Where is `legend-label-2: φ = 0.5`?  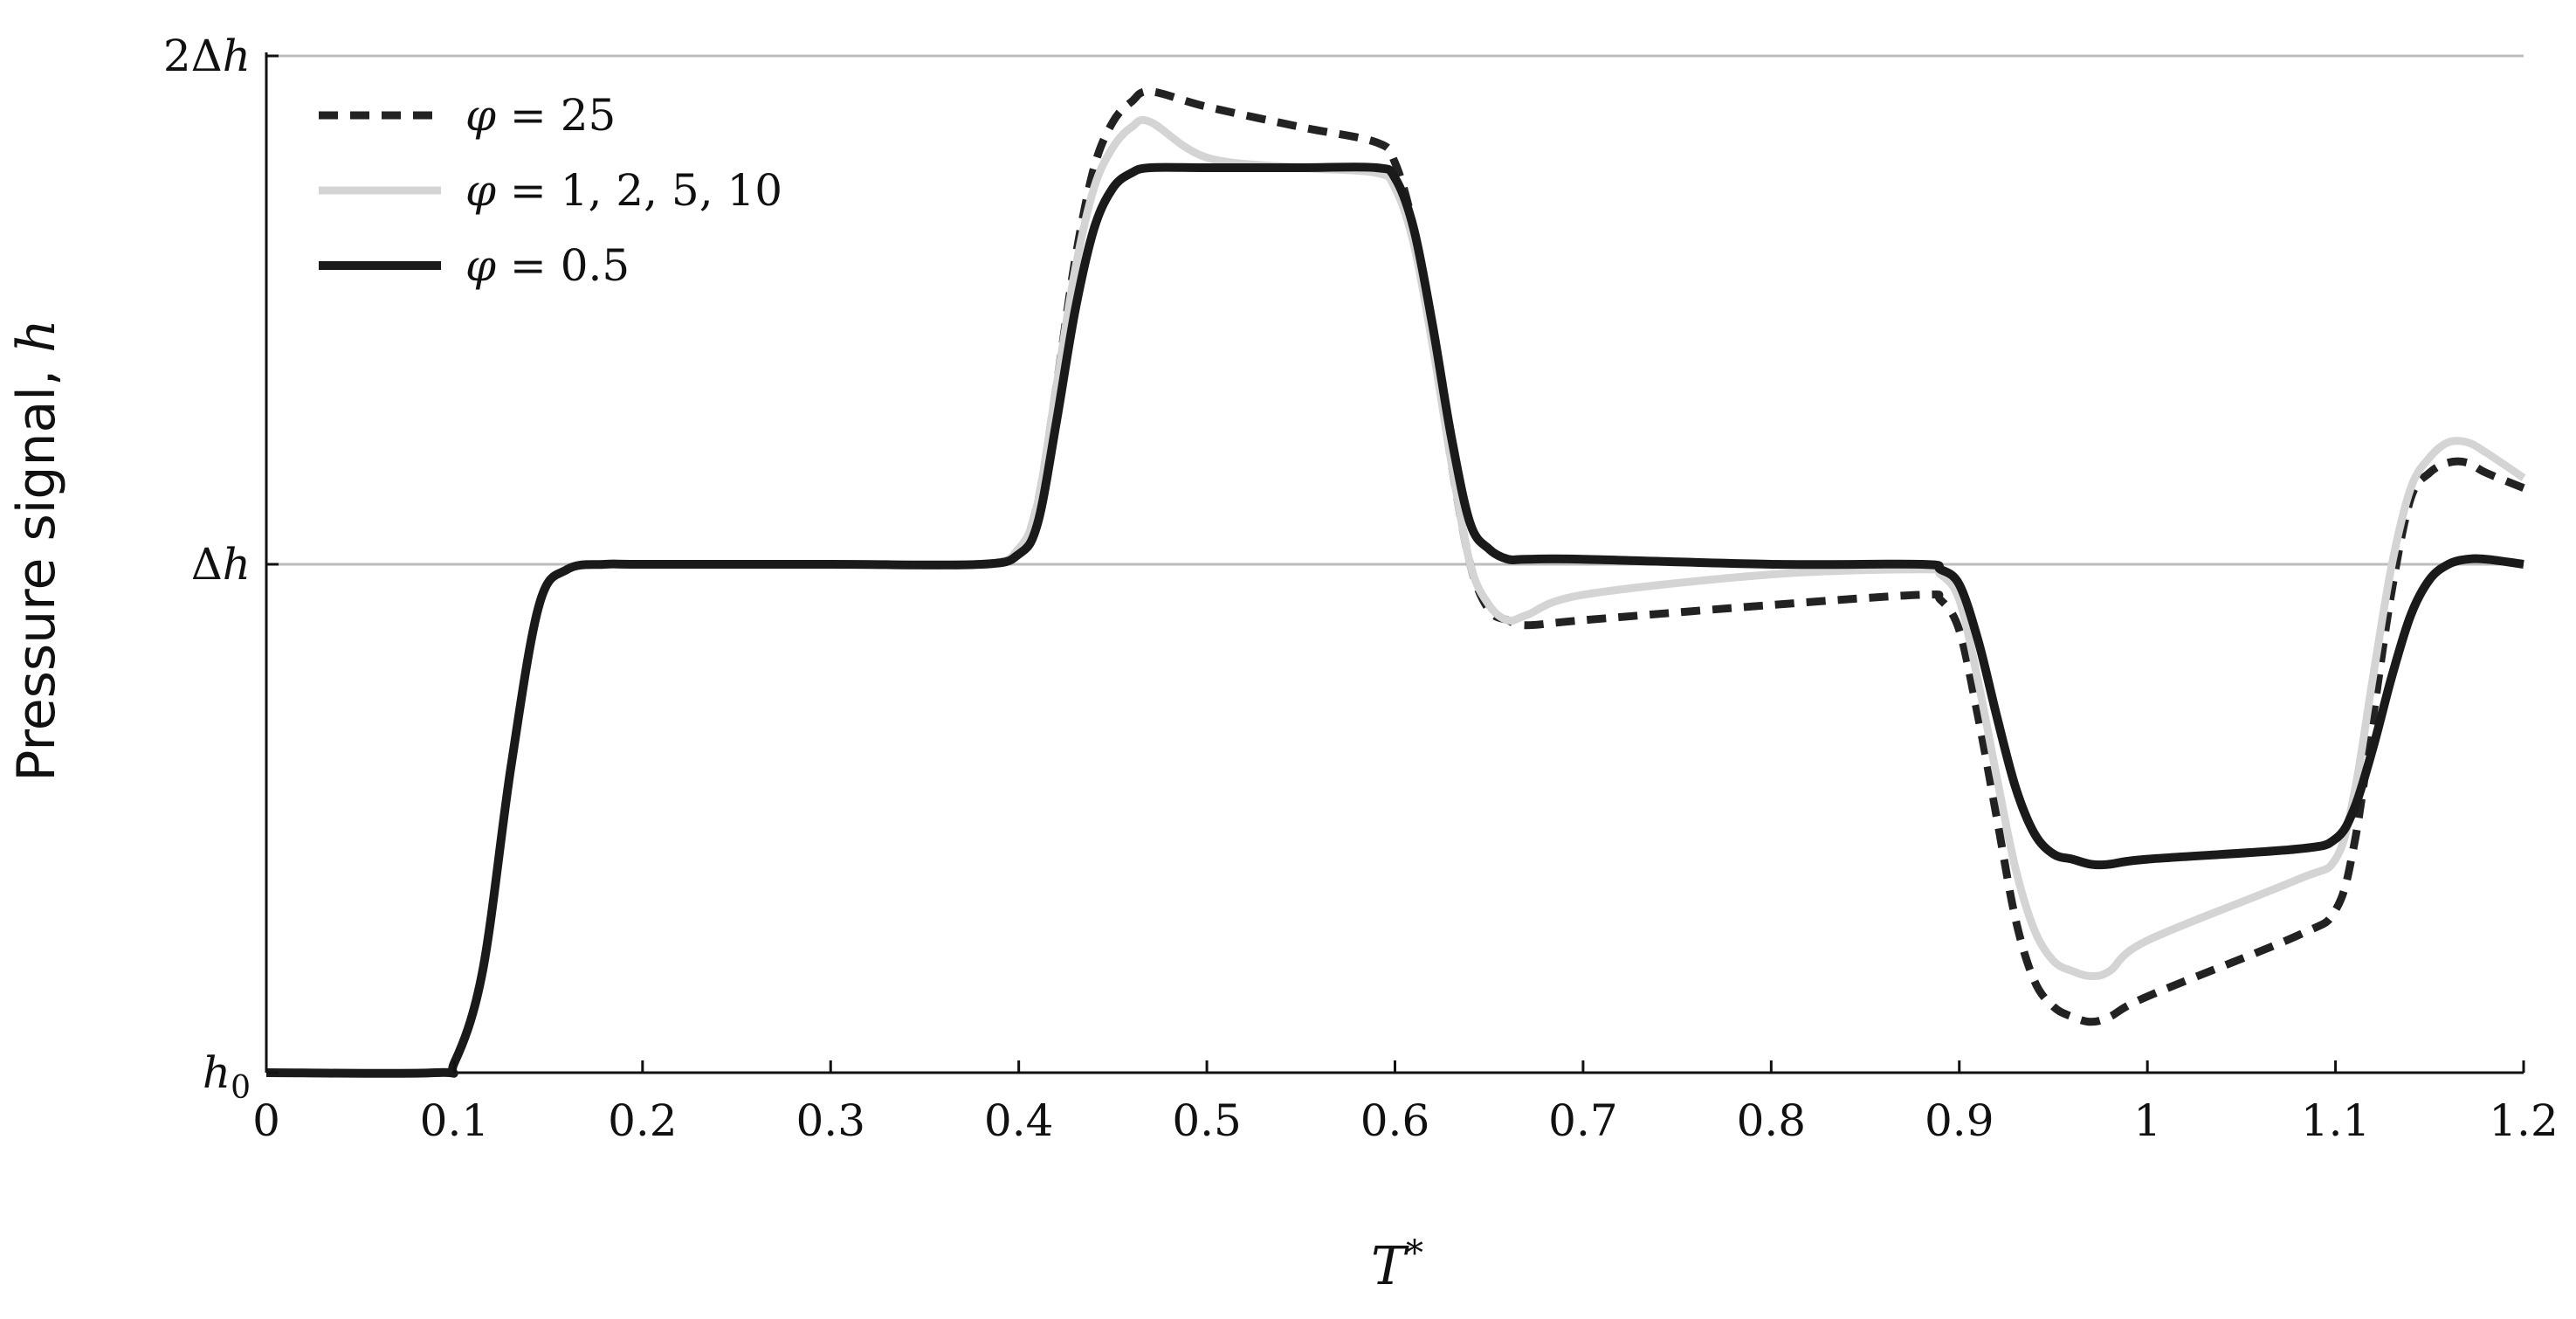
legend-label-2: φ = 0.5 is located at coordinates (547, 265).